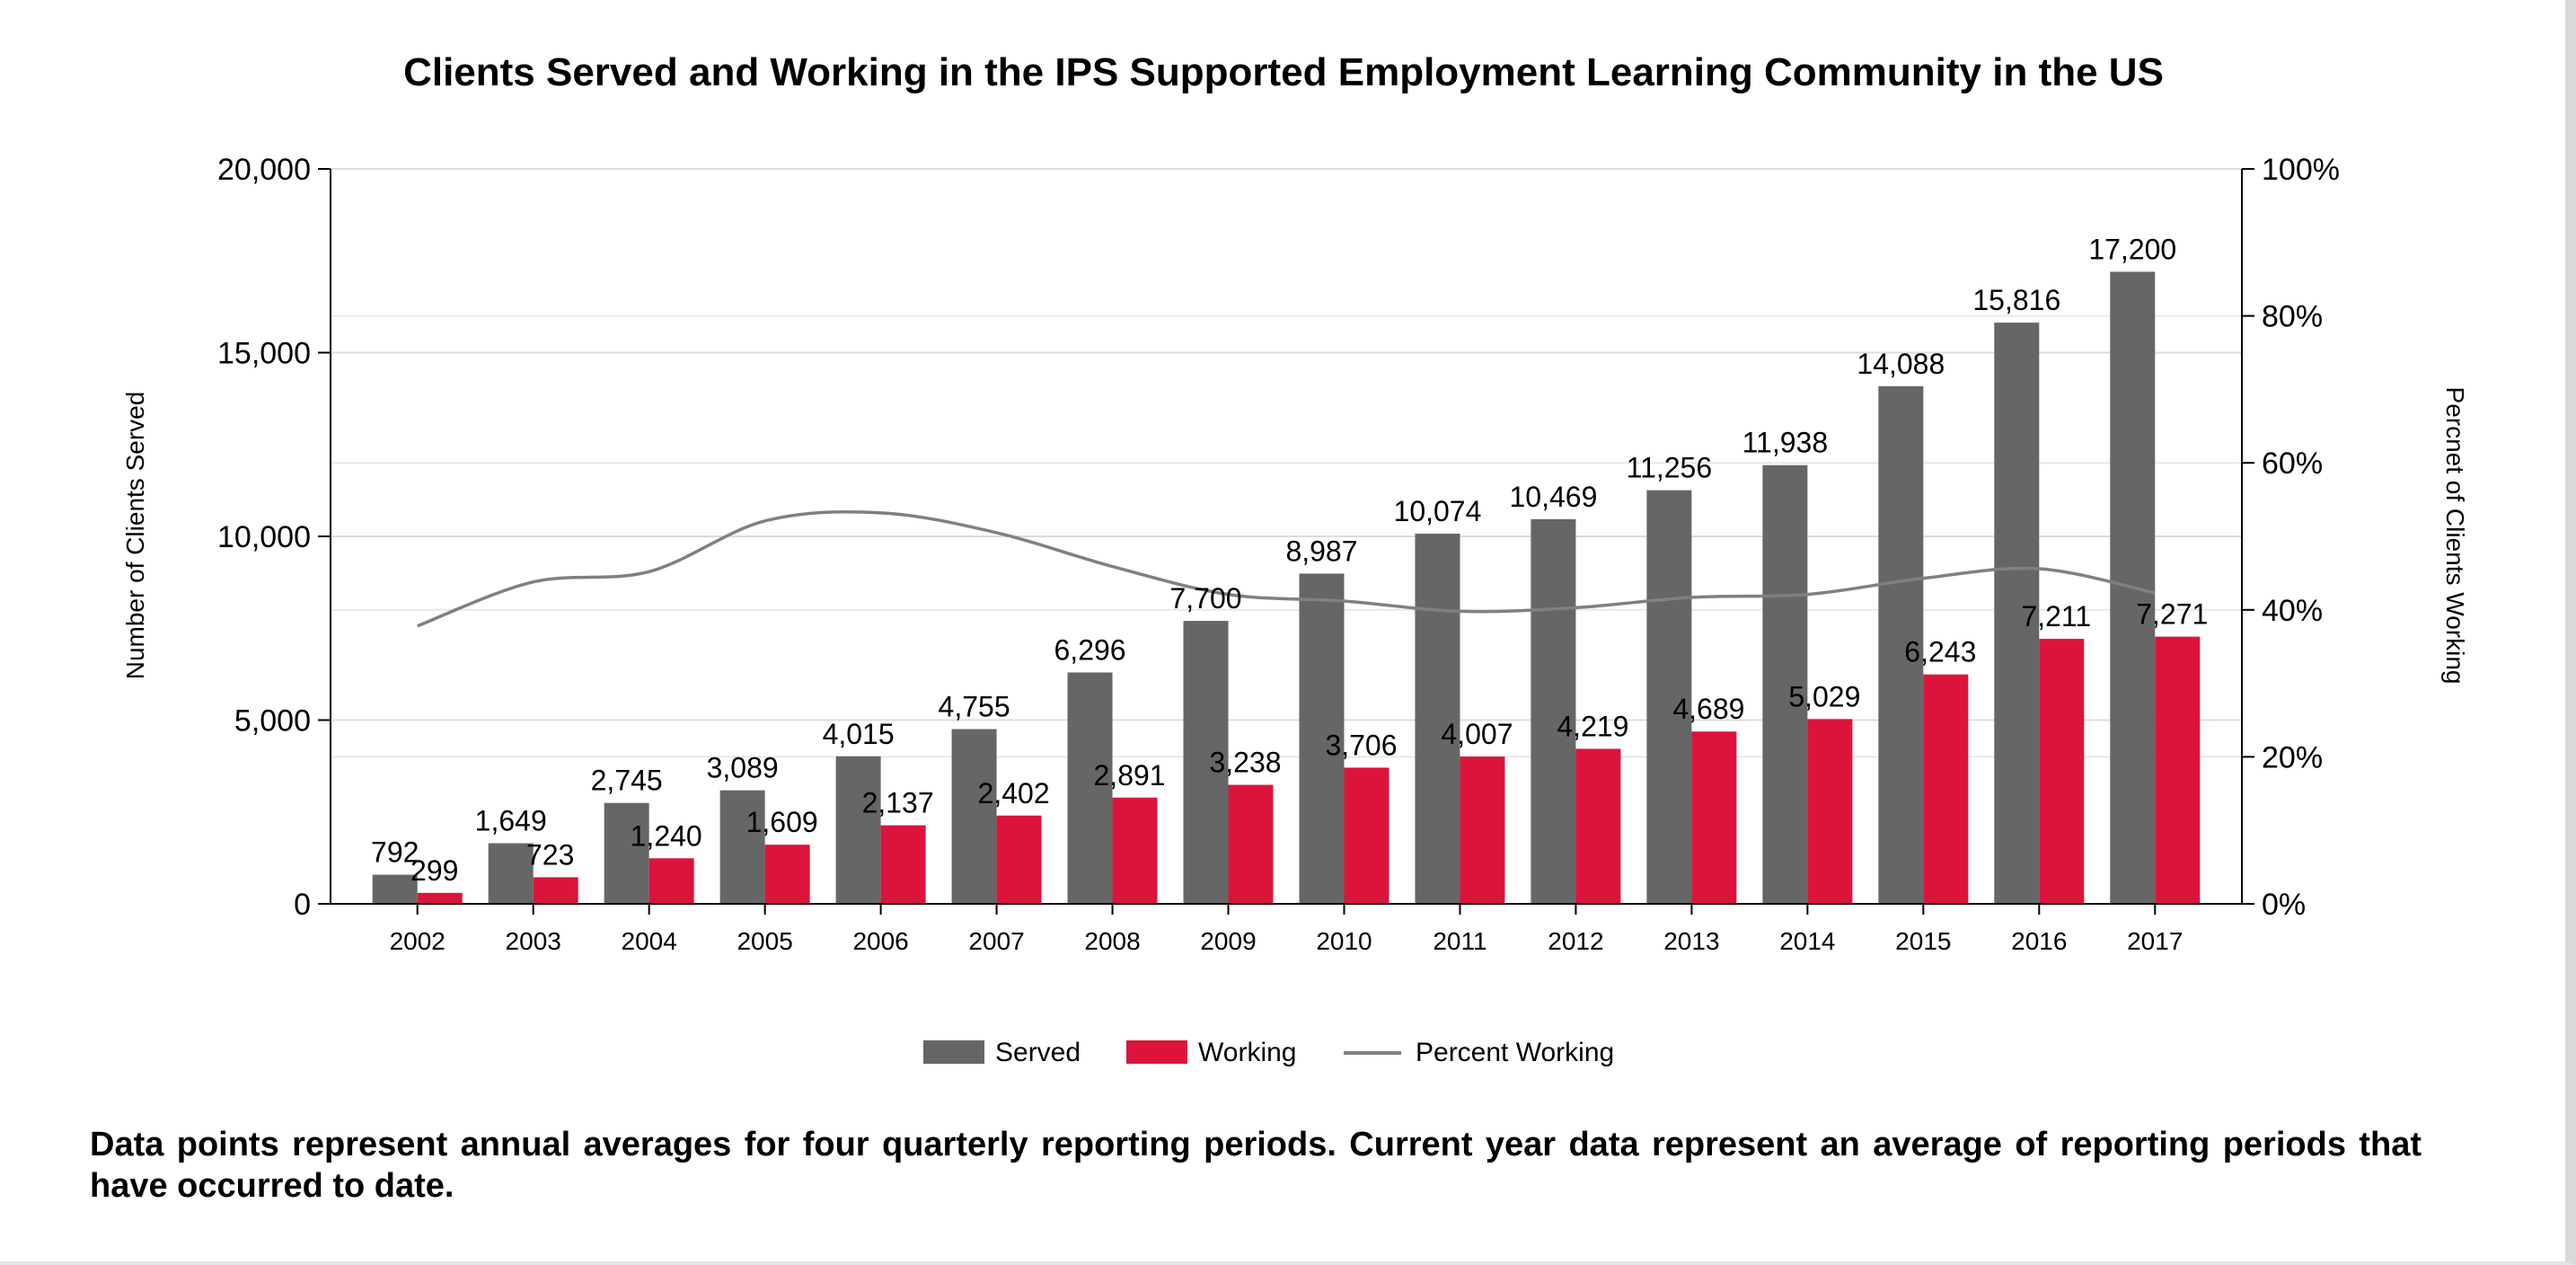 The height and width of the screenshot is (1265, 2576). Describe the element at coordinates (1691, 941) in the screenshot. I see `x-tick-label: 2013` at that location.